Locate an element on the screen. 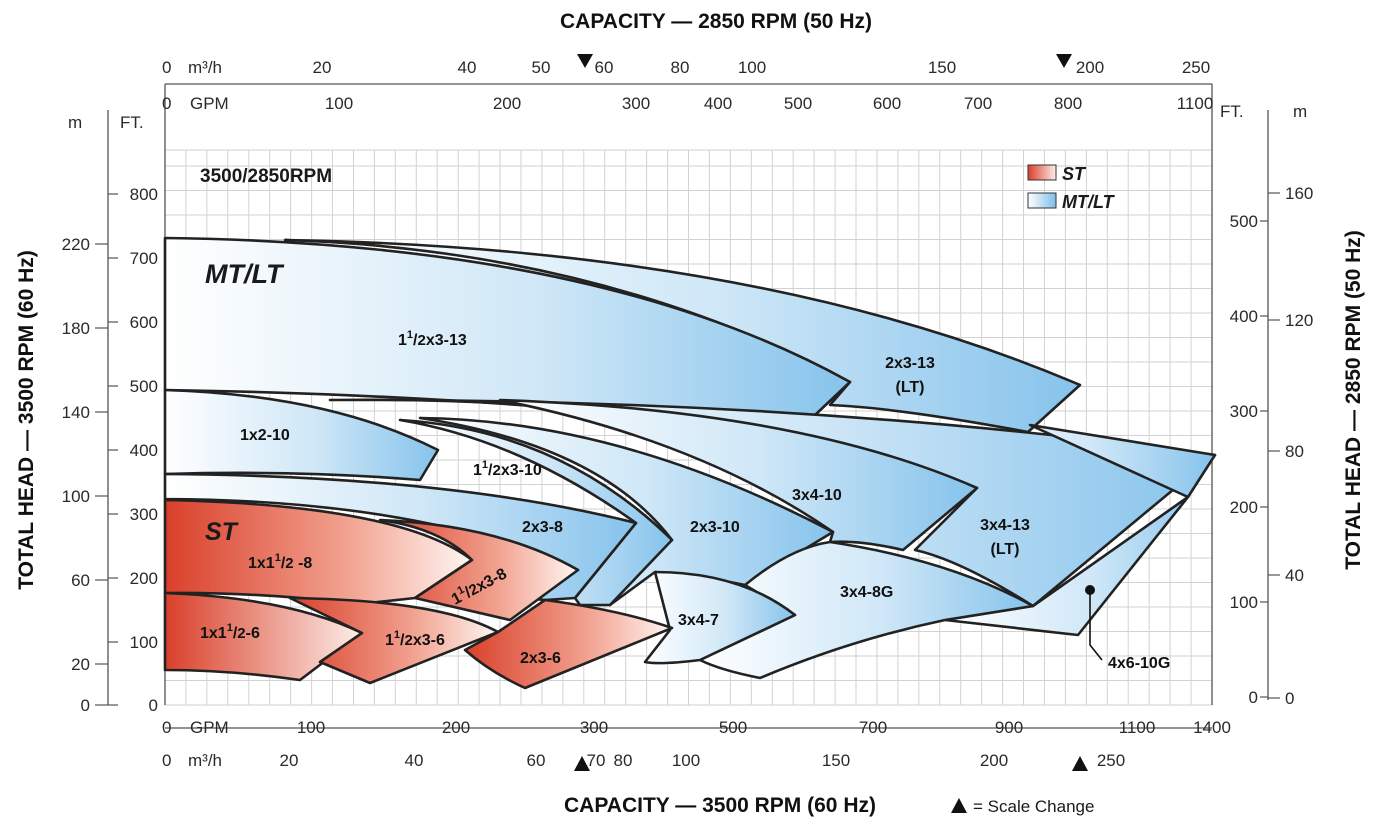 Image resolution: width=1380 pixels, height=822 pixels. left-ft-tick: 200 is located at coordinates (144, 578).